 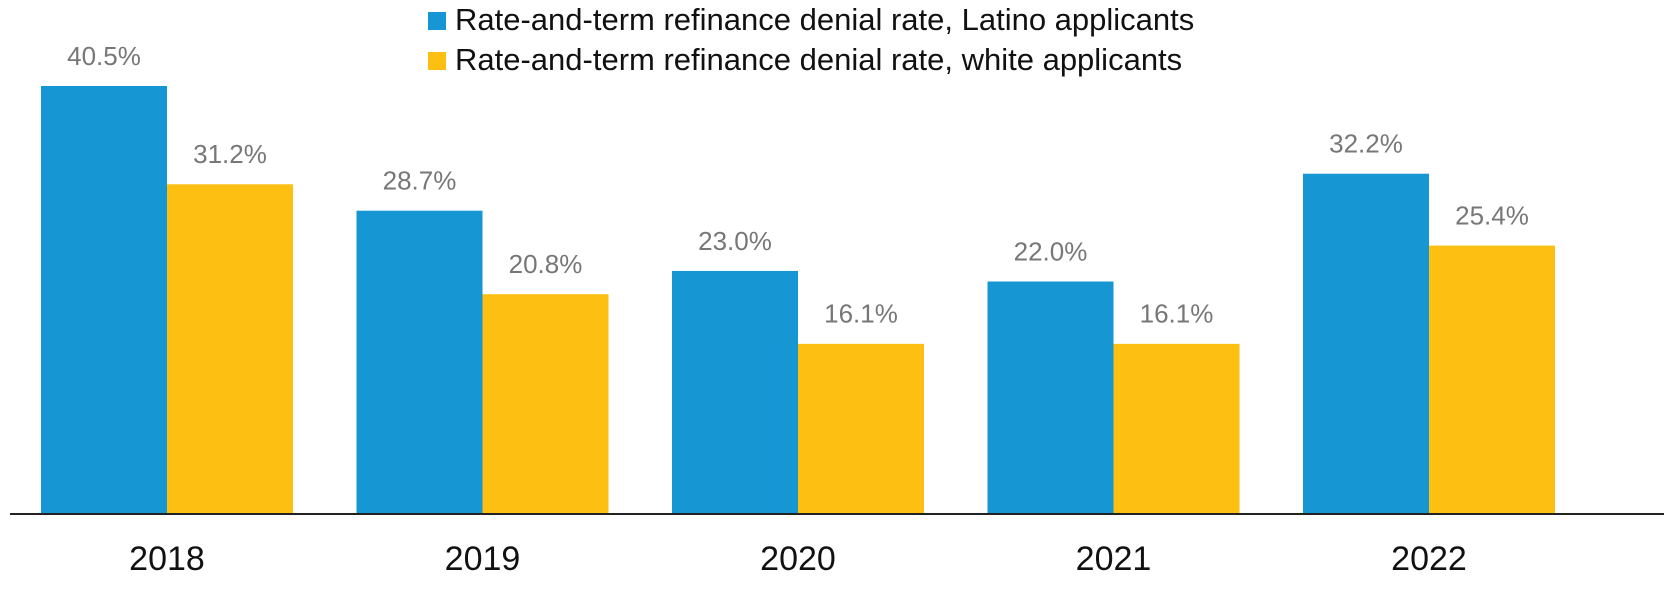 What do you see at coordinates (735, 241) in the screenshot?
I see `data-label: 23.0%` at bounding box center [735, 241].